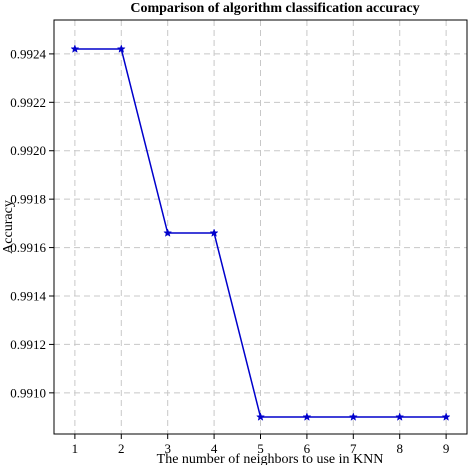 The image size is (474, 465). What do you see at coordinates (28, 102) in the screenshot?
I see `y-tick-label: 0.9922` at bounding box center [28, 102].